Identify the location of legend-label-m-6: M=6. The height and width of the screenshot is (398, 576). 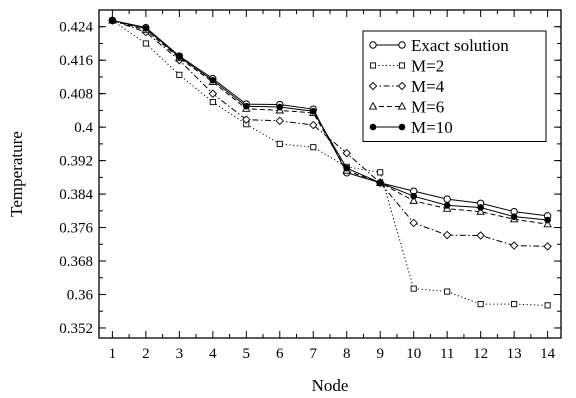
(427, 107).